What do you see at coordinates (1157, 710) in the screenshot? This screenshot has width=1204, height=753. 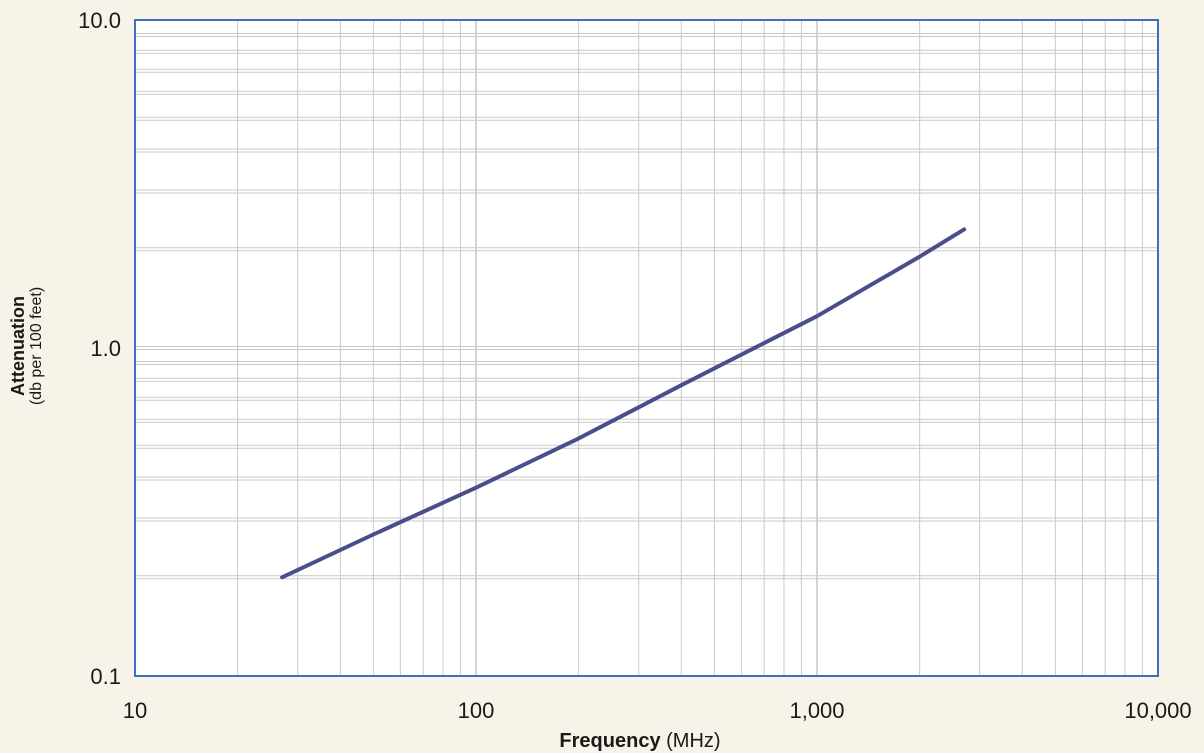 I see `x-tick-label: 10,000` at bounding box center [1157, 710].